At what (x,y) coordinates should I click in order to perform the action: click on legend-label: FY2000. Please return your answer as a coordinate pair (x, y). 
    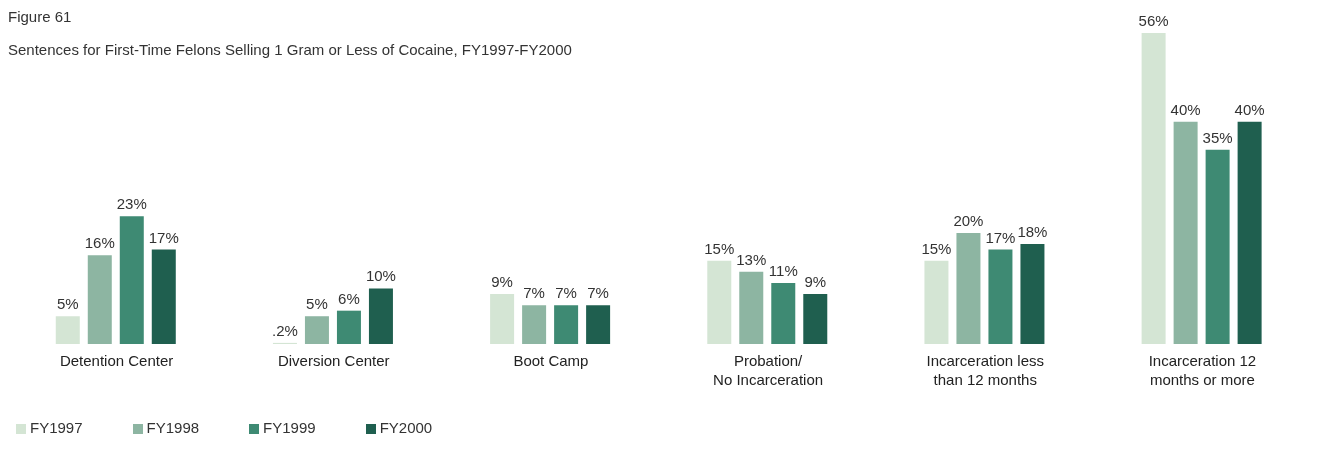
    Looking at the image, I should click on (406, 427).